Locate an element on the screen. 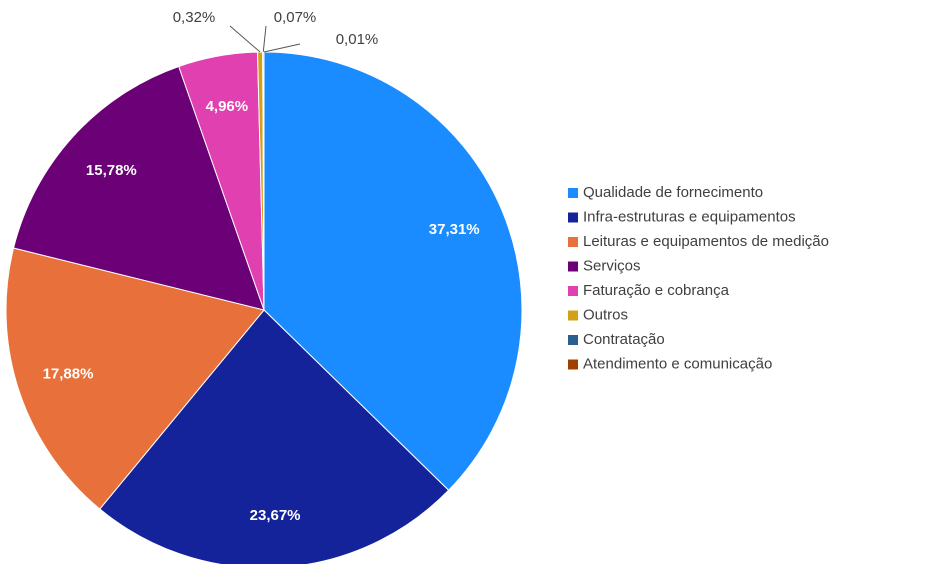 The image size is (926, 569). legend-label: Qualidade de fornecimento is located at coordinates (673, 192).